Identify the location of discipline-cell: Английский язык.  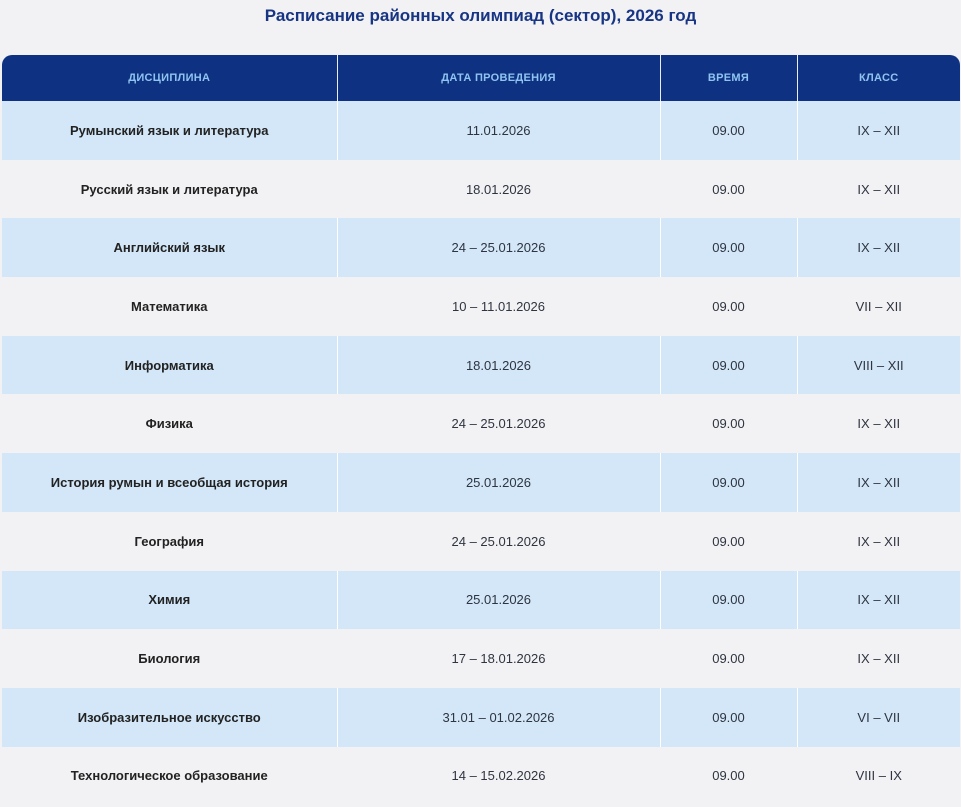
(169, 248).